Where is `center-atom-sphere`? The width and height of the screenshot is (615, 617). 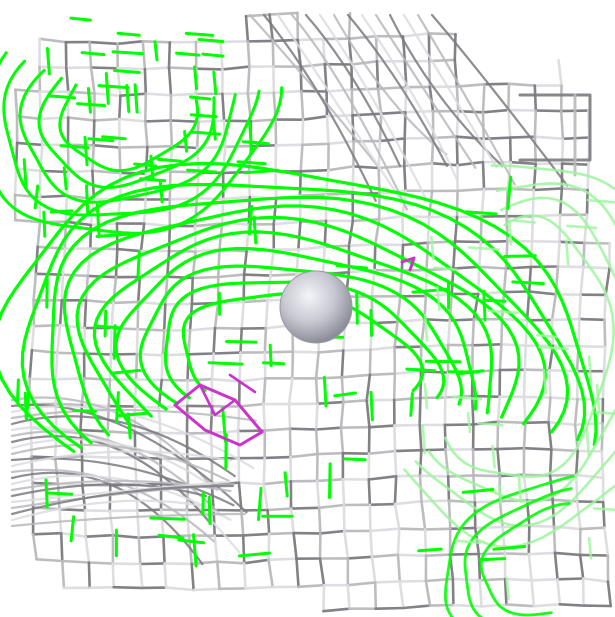 center-atom-sphere is located at coordinates (316, 307).